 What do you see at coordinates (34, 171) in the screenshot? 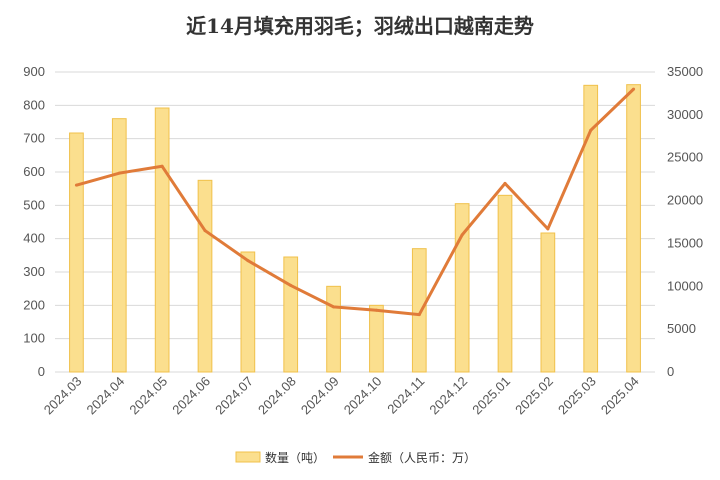
I see `y-left-tick-label: 600` at bounding box center [34, 171].